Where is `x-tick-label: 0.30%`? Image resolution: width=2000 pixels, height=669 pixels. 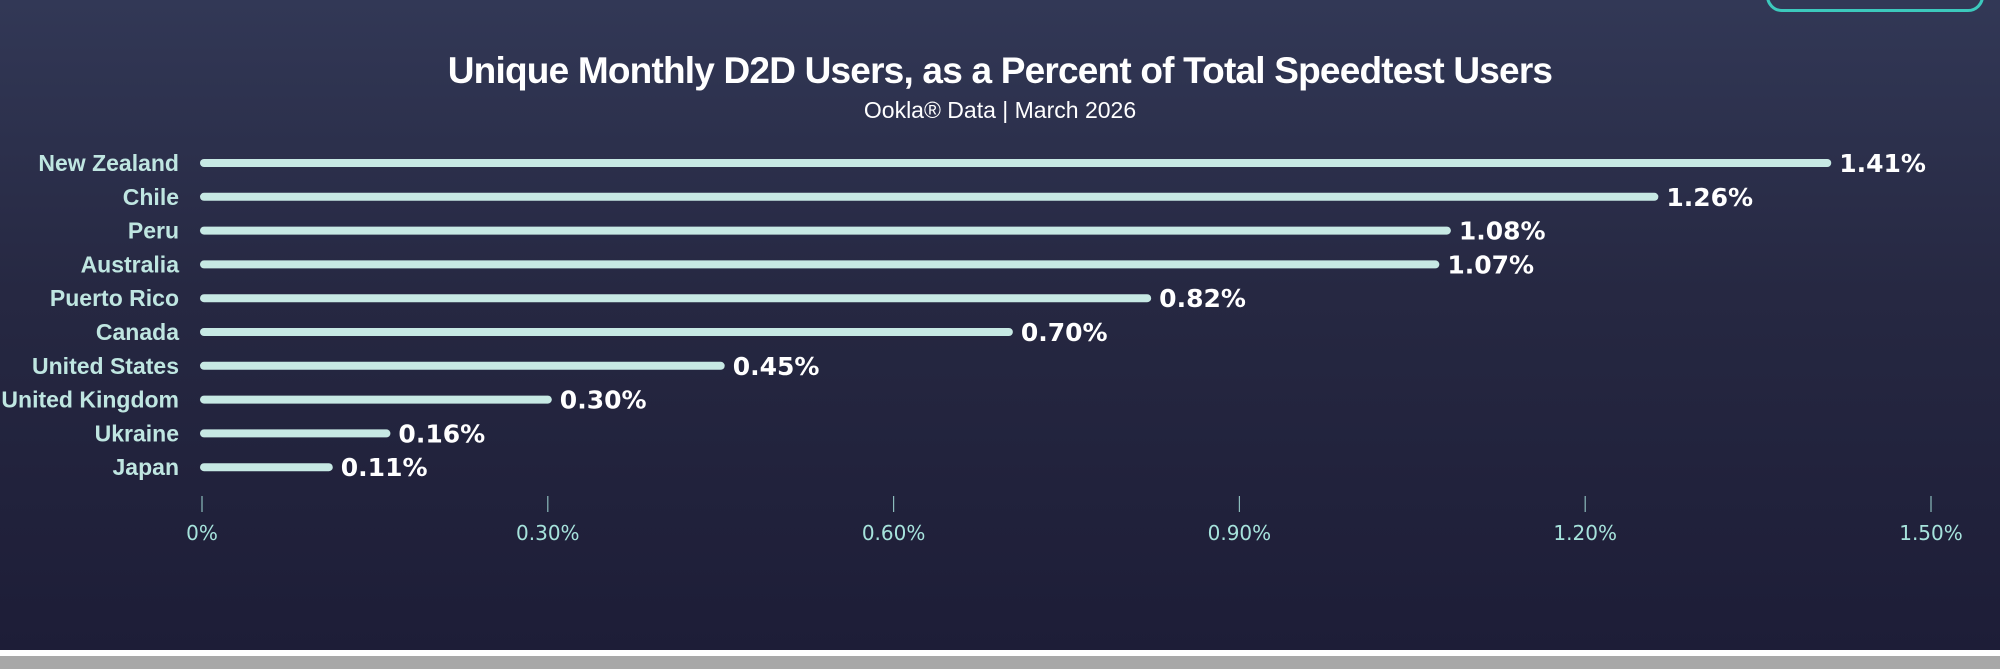
x-tick-label: 0.30% is located at coordinates (548, 533).